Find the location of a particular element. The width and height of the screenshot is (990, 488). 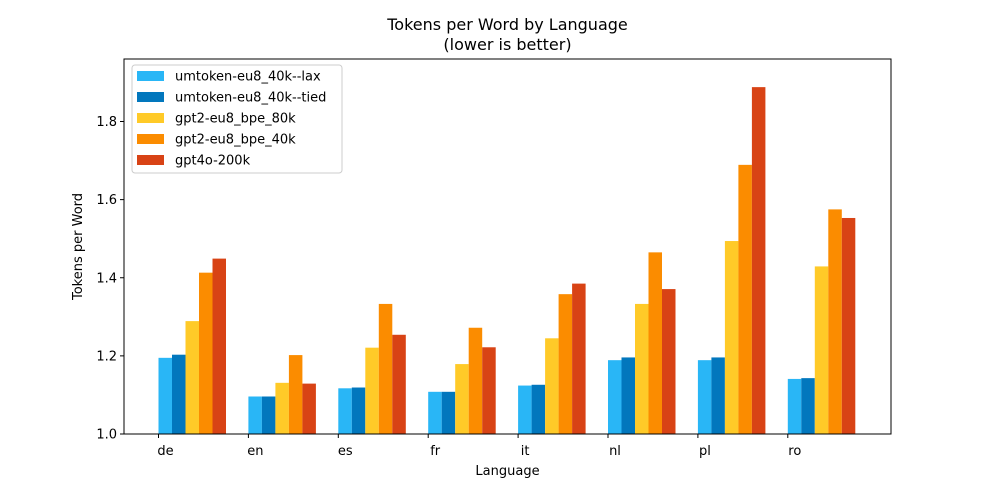

bar-umtoken-eu8-40k-lax-ro is located at coordinates (794, 406).